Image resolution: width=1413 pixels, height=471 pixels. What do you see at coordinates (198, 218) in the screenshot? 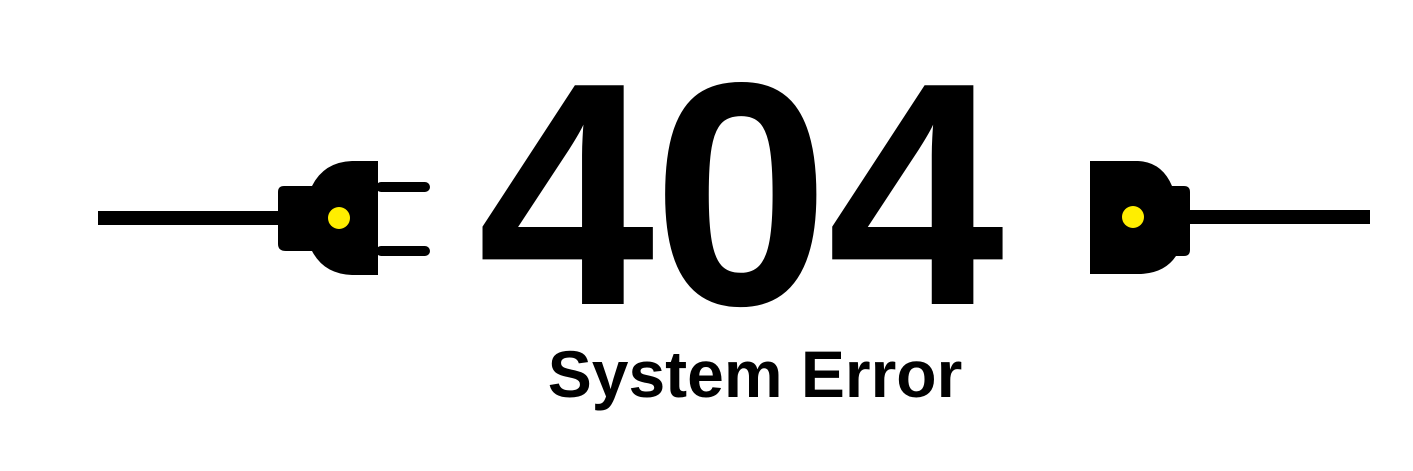
I see `left-cable` at bounding box center [198, 218].